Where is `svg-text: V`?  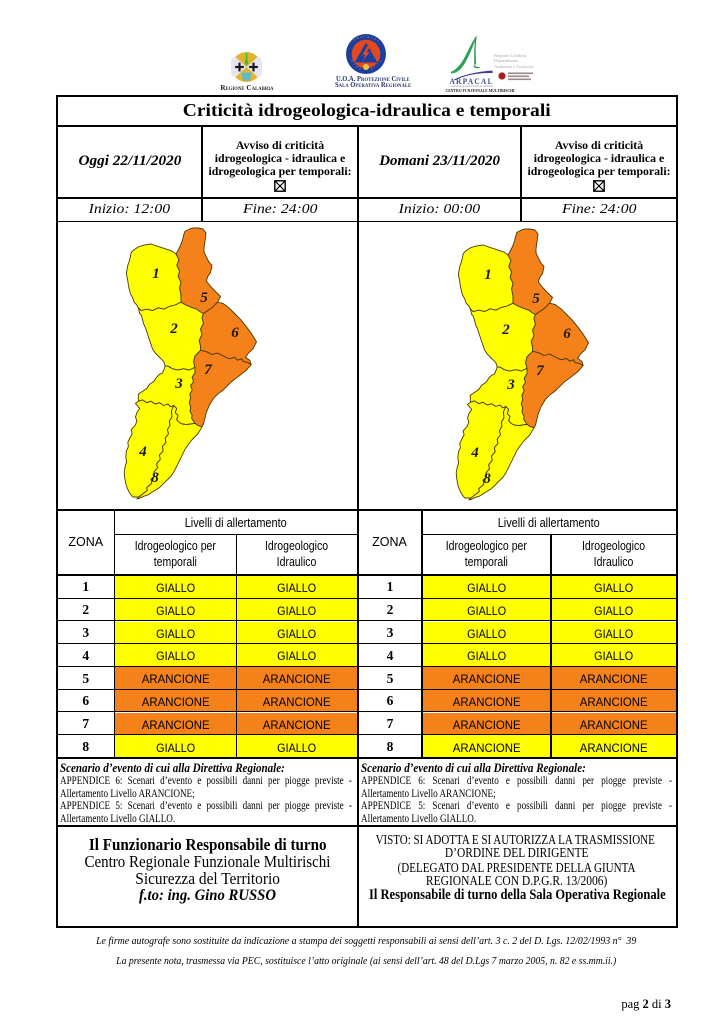 svg-text: V is located at coordinates (378, 41).